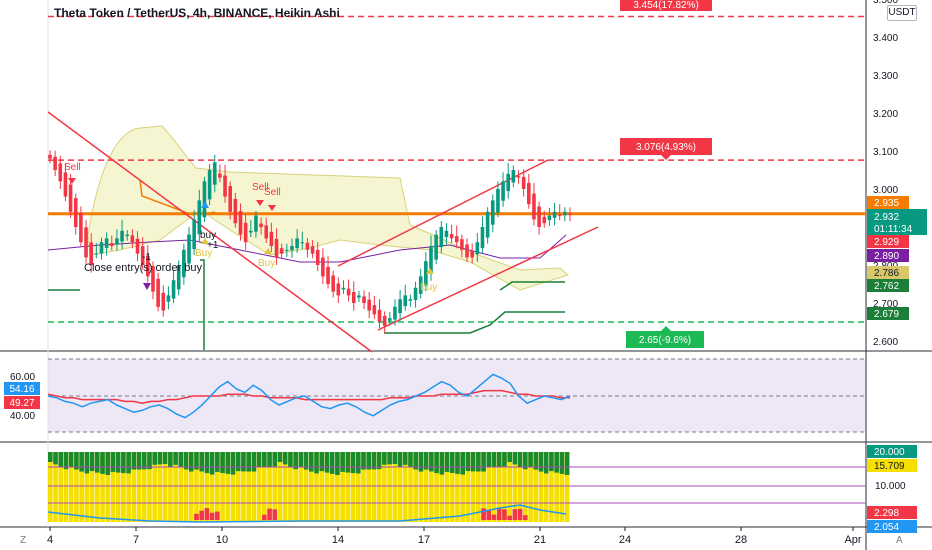 This screenshot has height=550, width=932. What do you see at coordinates (899, 540) in the screenshot?
I see `auto-scale-button: A` at bounding box center [899, 540].